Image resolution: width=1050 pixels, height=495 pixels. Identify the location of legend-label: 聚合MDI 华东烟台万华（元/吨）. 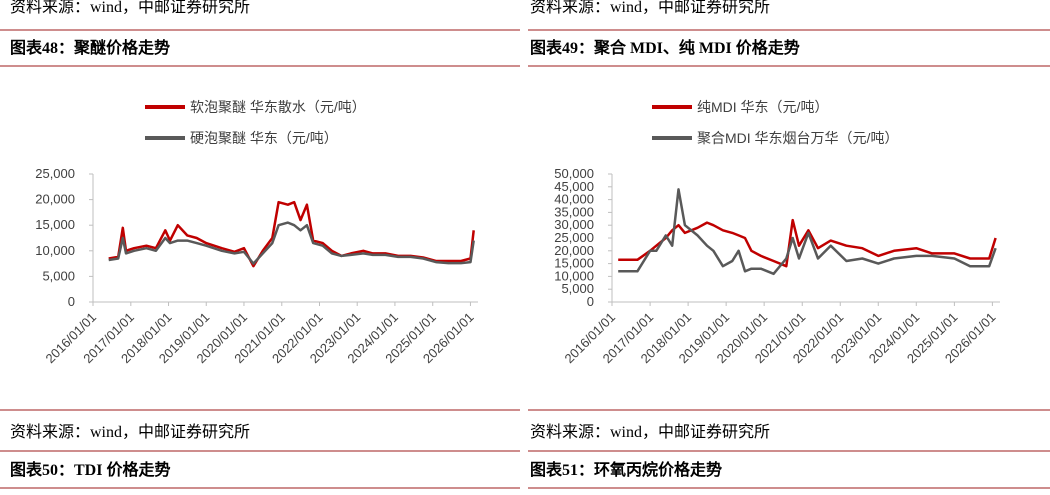
(797, 138).